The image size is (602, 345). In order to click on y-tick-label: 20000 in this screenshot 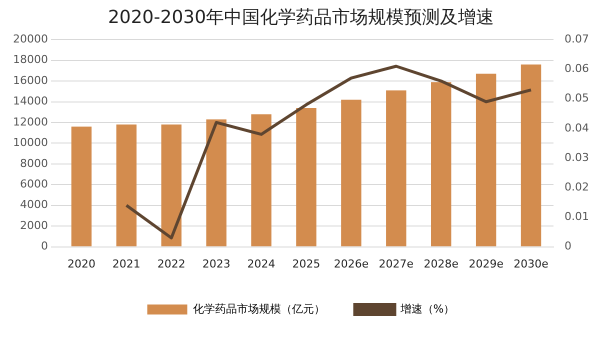, I will do `click(30, 39)`.